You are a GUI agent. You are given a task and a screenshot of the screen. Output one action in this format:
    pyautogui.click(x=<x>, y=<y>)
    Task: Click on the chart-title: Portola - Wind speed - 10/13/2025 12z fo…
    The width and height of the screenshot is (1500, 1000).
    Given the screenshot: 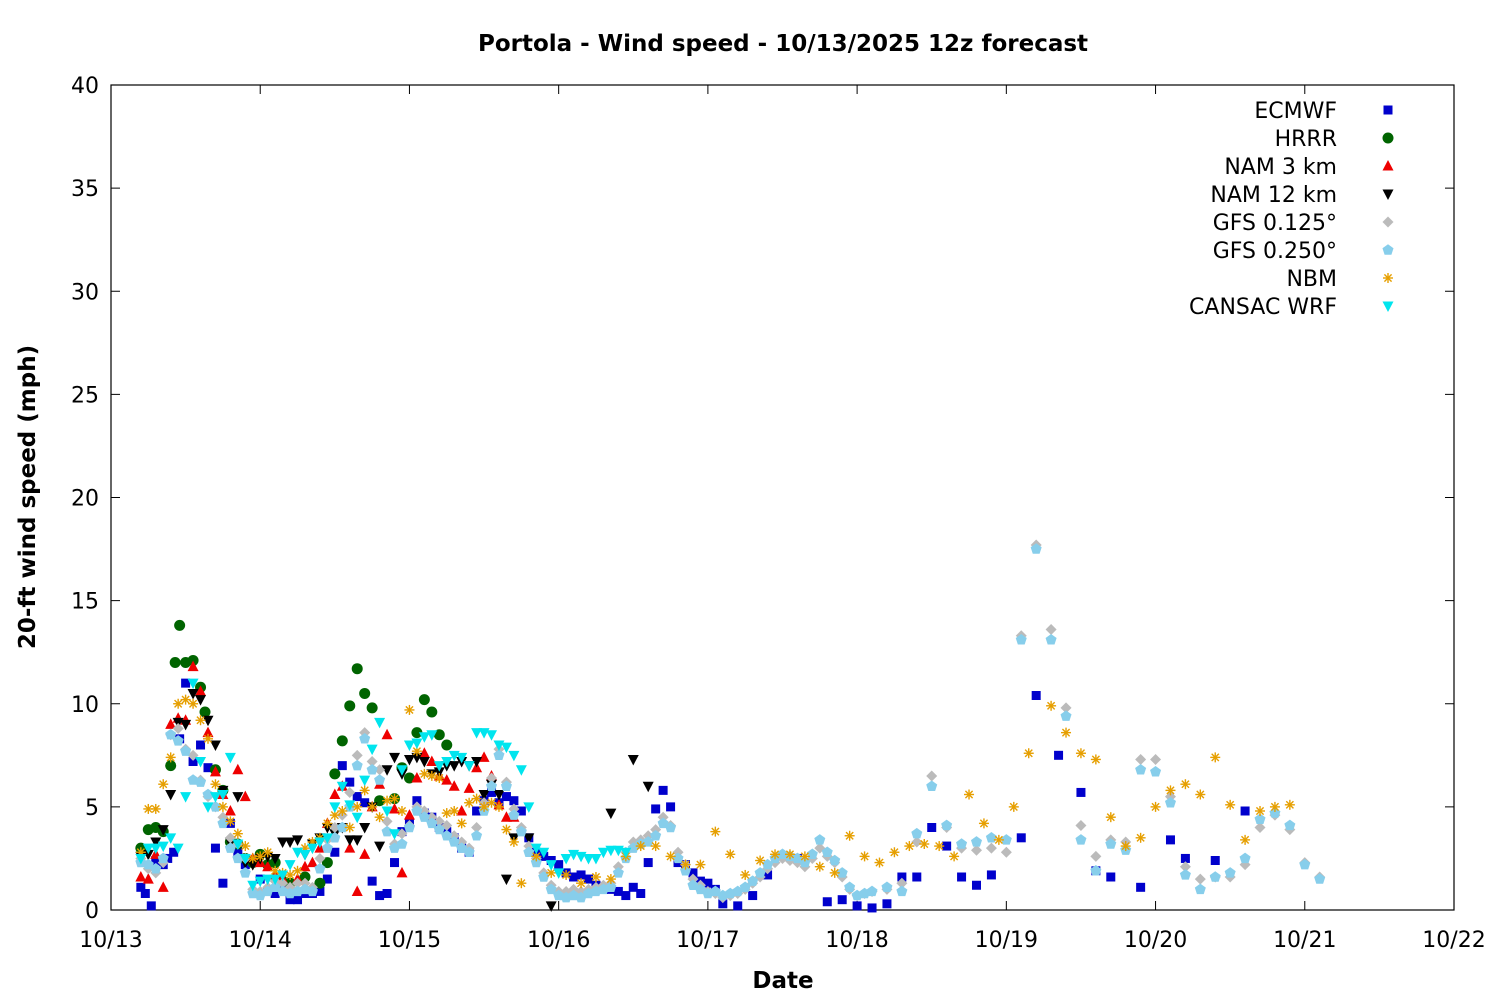 What is the action you would take?
    pyautogui.click(x=783, y=44)
    